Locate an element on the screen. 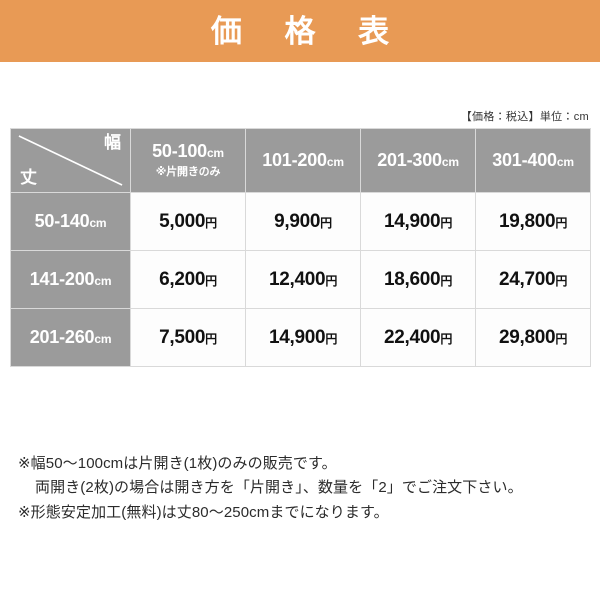 The image size is (600, 600). price-value-r0c2: 14,900 is located at coordinates (412, 221).